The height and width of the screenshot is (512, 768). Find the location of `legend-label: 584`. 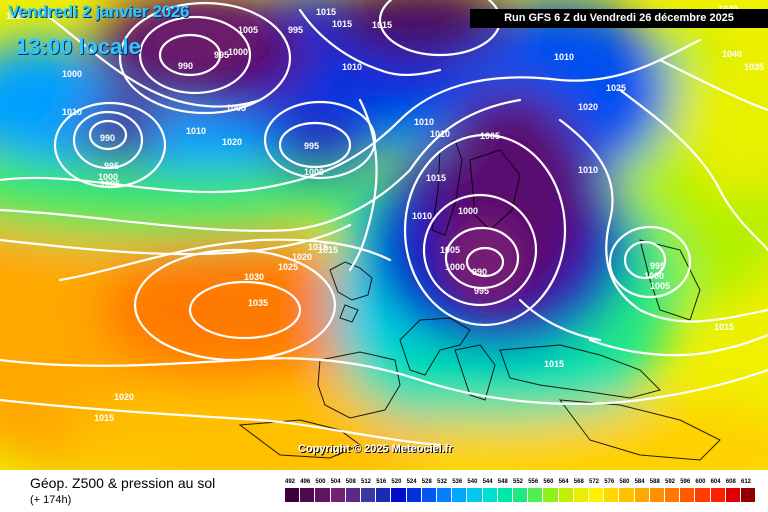

legend-label: 584 is located at coordinates (639, 482).